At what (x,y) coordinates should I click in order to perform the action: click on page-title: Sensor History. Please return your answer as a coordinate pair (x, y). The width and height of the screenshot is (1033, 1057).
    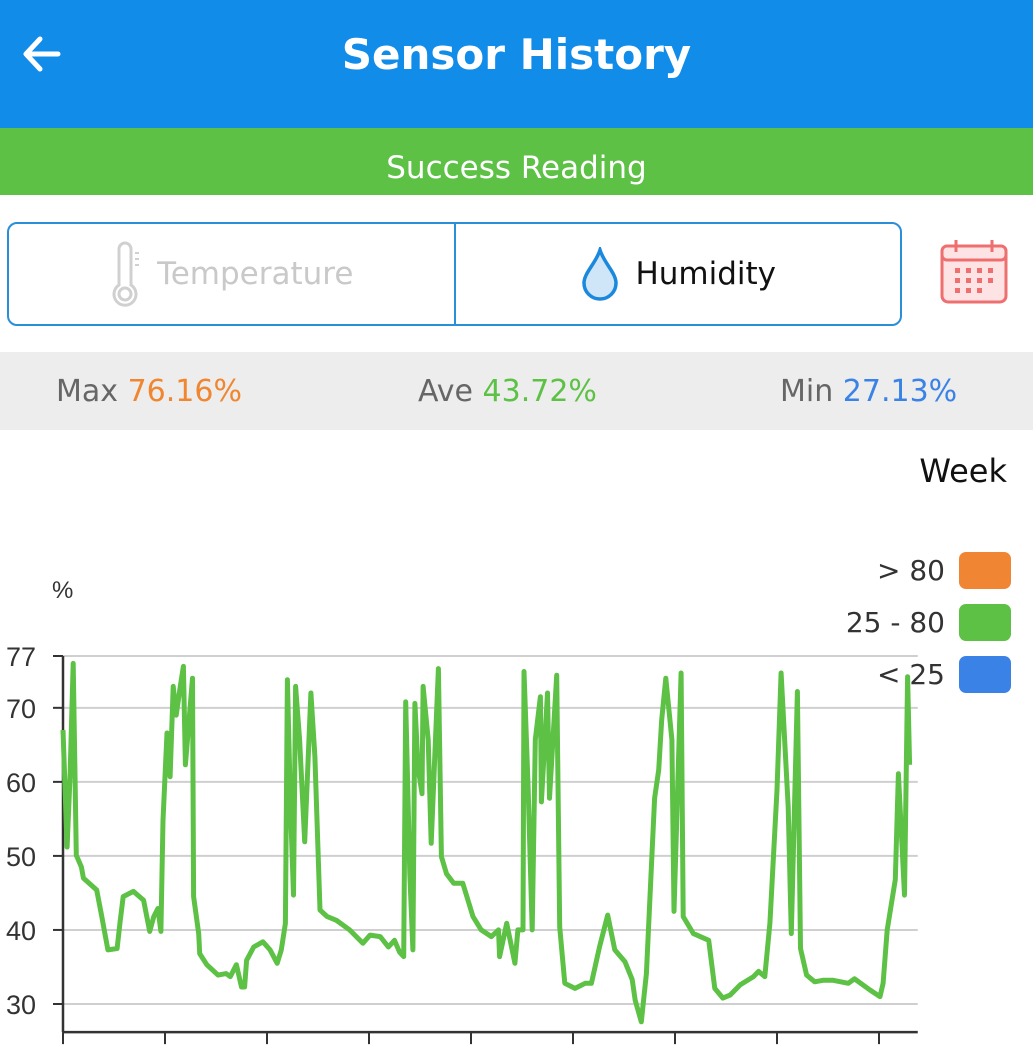
    Looking at the image, I should click on (516, 54).